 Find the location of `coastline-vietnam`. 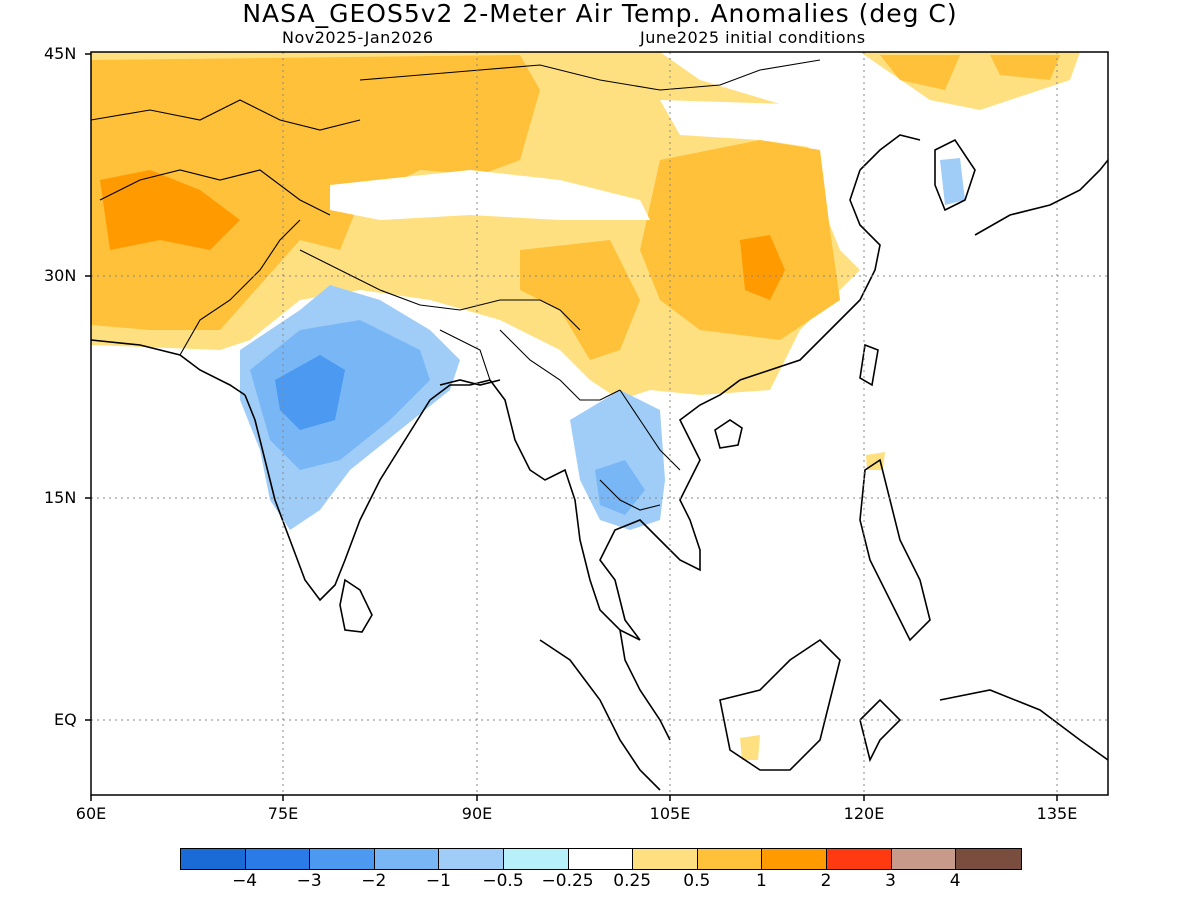

coastline-vietnam is located at coordinates (709, 430).